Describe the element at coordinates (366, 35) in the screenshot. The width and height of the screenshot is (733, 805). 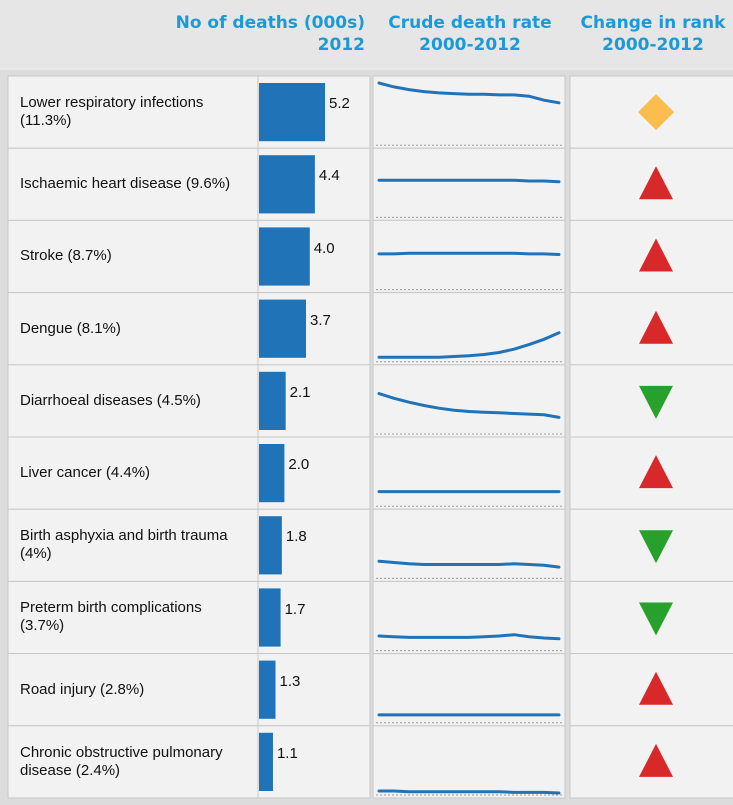
I see `header-bar` at that location.